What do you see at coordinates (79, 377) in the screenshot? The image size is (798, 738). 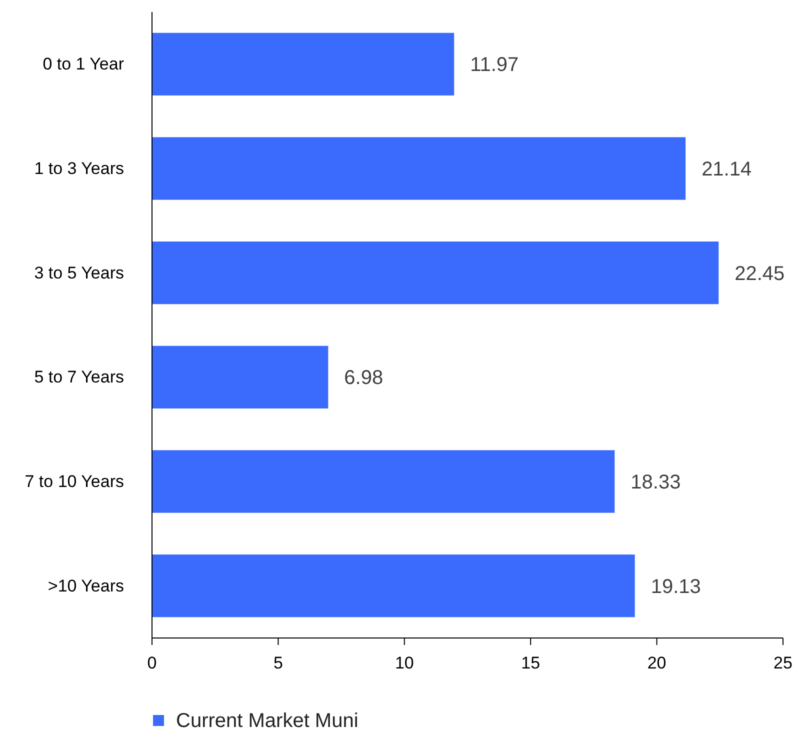 I see `y-tick-label: 5 to 7 Years` at bounding box center [79, 377].